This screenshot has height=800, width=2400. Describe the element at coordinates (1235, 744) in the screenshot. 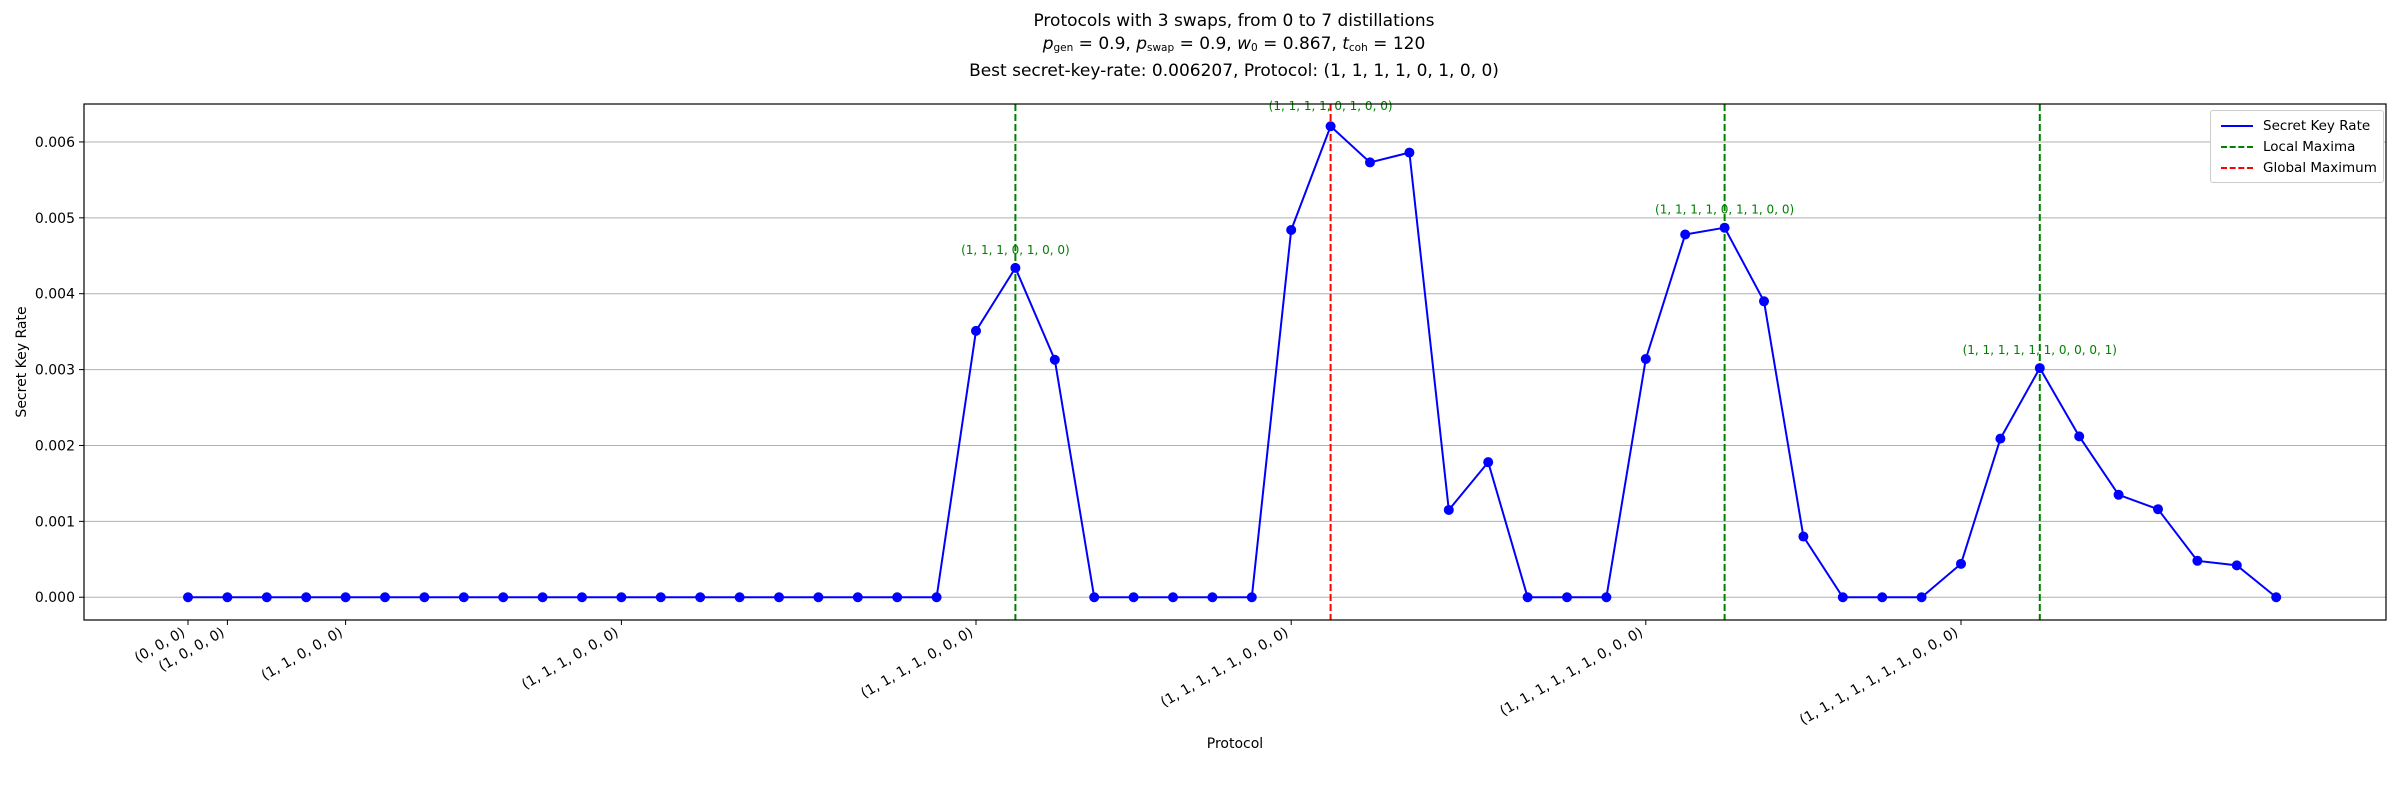

I see `x-axis-label: Protocol` at that location.